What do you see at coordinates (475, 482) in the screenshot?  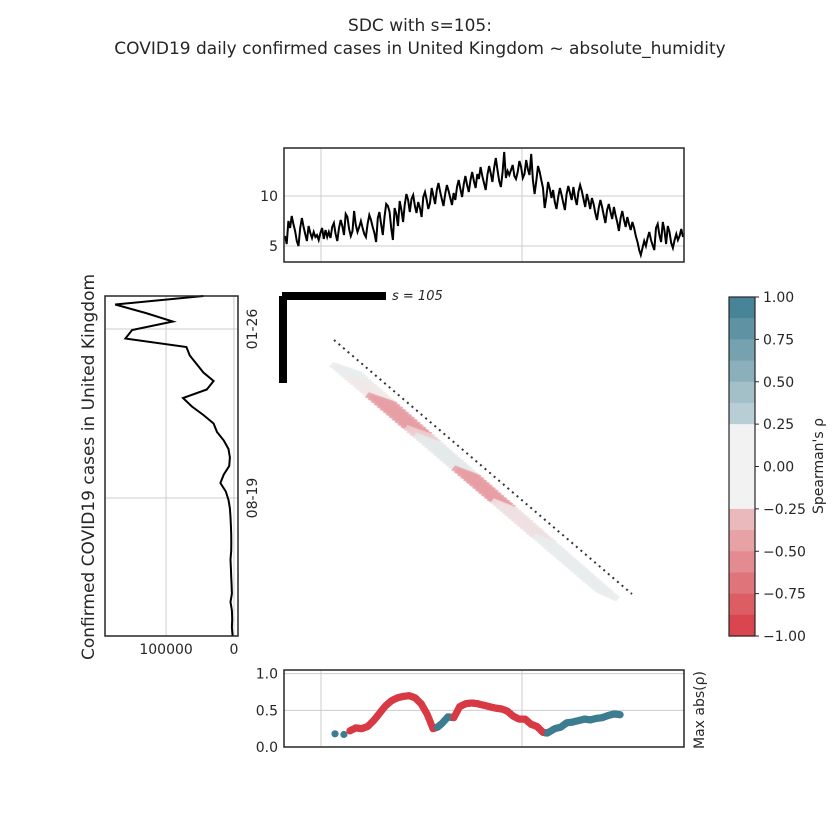 I see `heatmap-cells` at bounding box center [475, 482].